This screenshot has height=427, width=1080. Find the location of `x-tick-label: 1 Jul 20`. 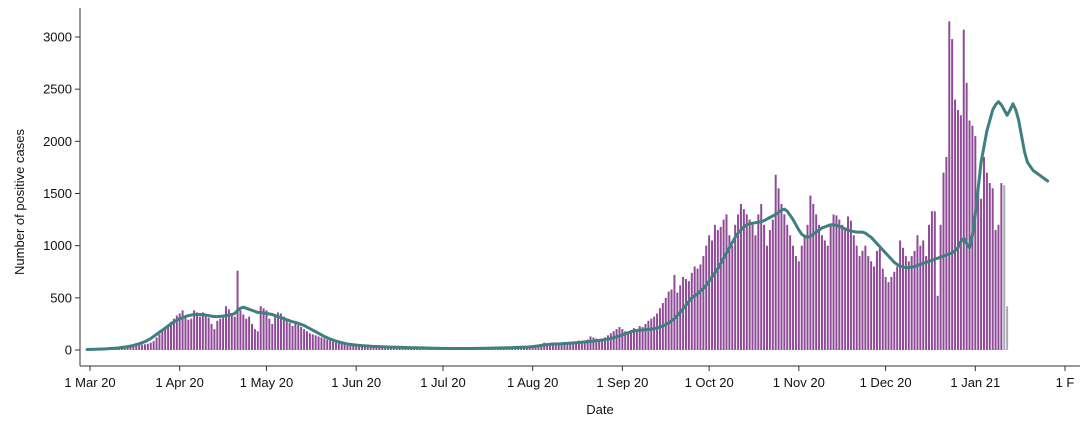

x-tick-label: 1 Jul 20 is located at coordinates (443, 382).